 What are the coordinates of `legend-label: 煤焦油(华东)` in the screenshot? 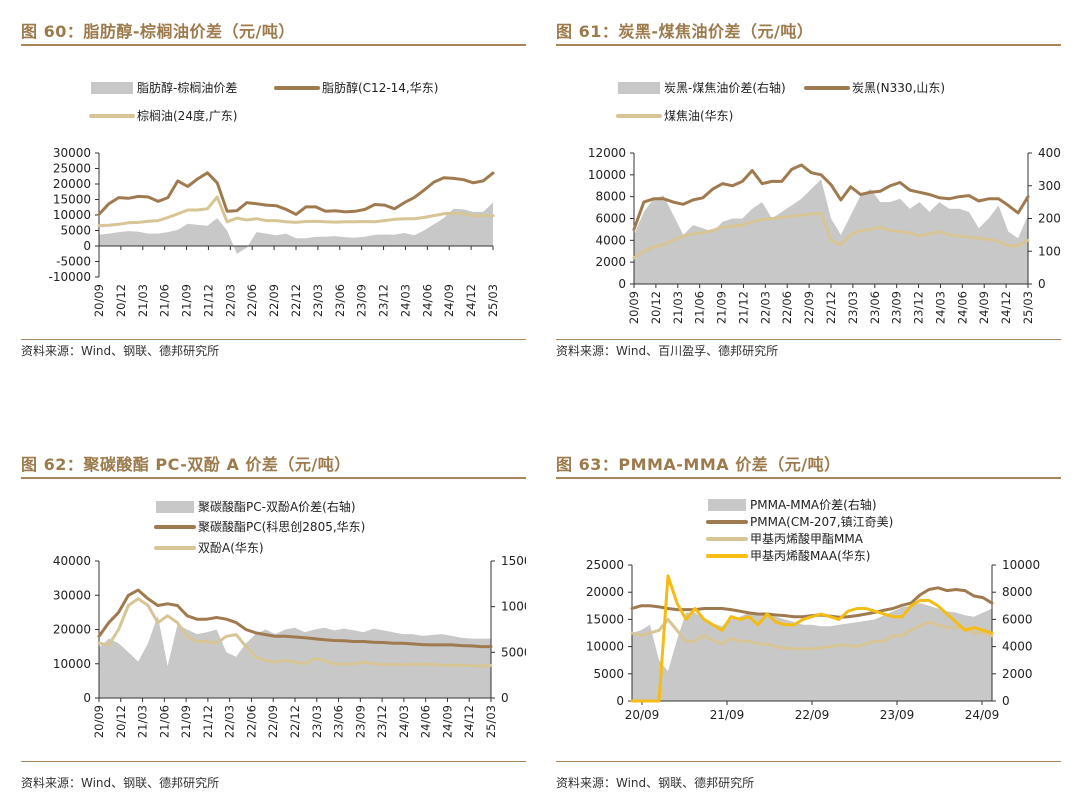 It's located at (698, 116).